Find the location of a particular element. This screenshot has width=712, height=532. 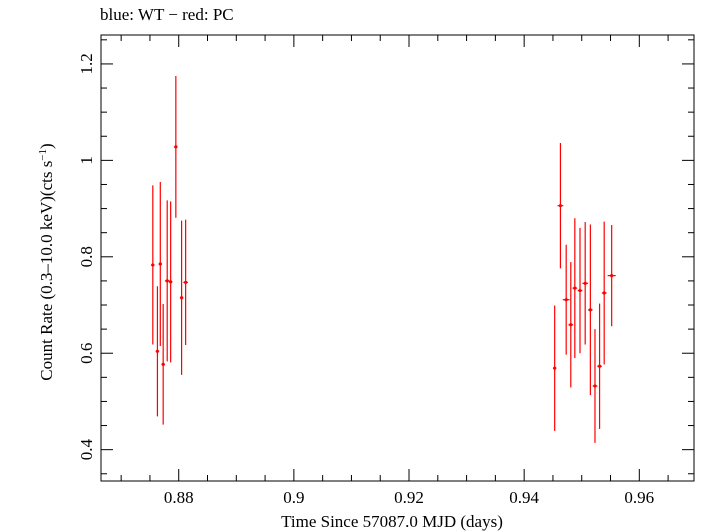

y-tick-label: 1 is located at coordinates (86, 160).